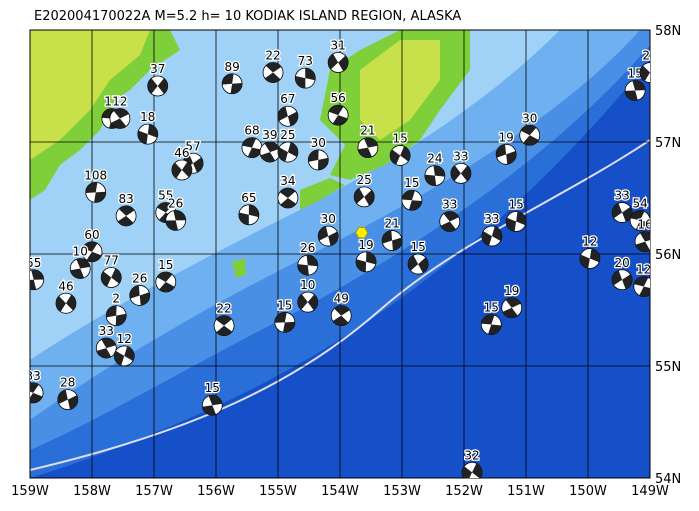  What do you see at coordinates (231, 67) in the screenshot?
I see `depth-label: 89` at bounding box center [231, 67].